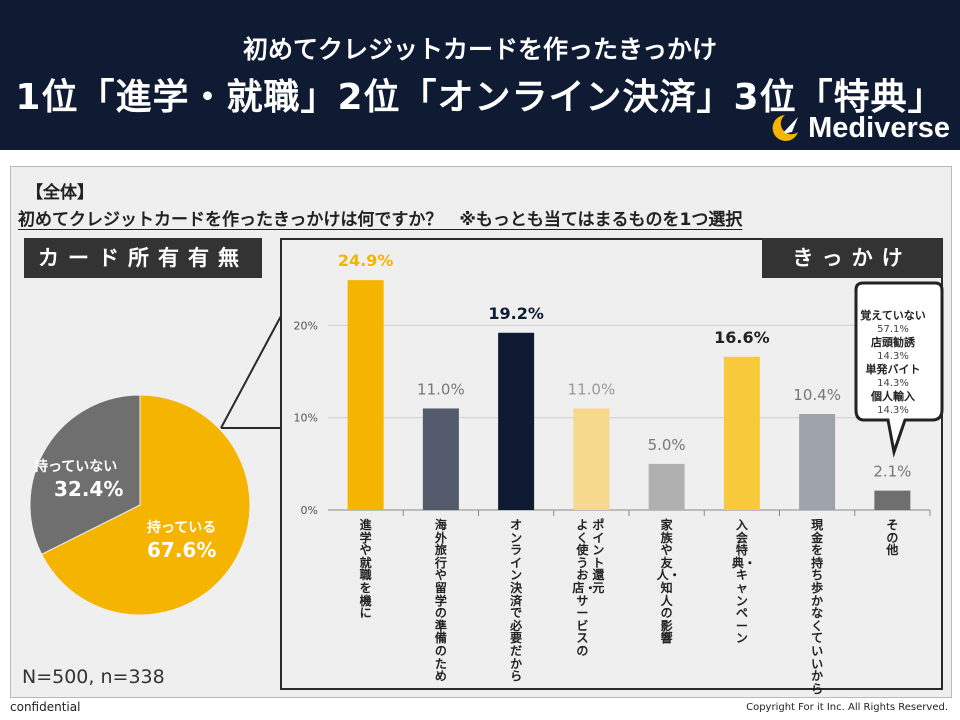 The width and height of the screenshot is (960, 720). What do you see at coordinates (785, 128) in the screenshot?
I see `crescent-rocket-icon` at bounding box center [785, 128].